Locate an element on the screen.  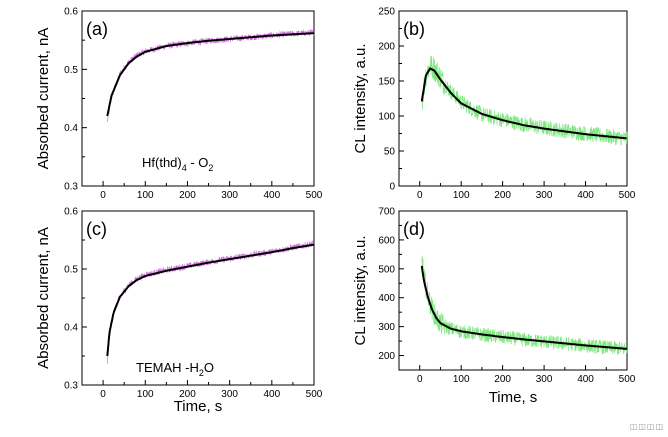
y-tick-label-b: 50 is located at coordinates (390, 152).